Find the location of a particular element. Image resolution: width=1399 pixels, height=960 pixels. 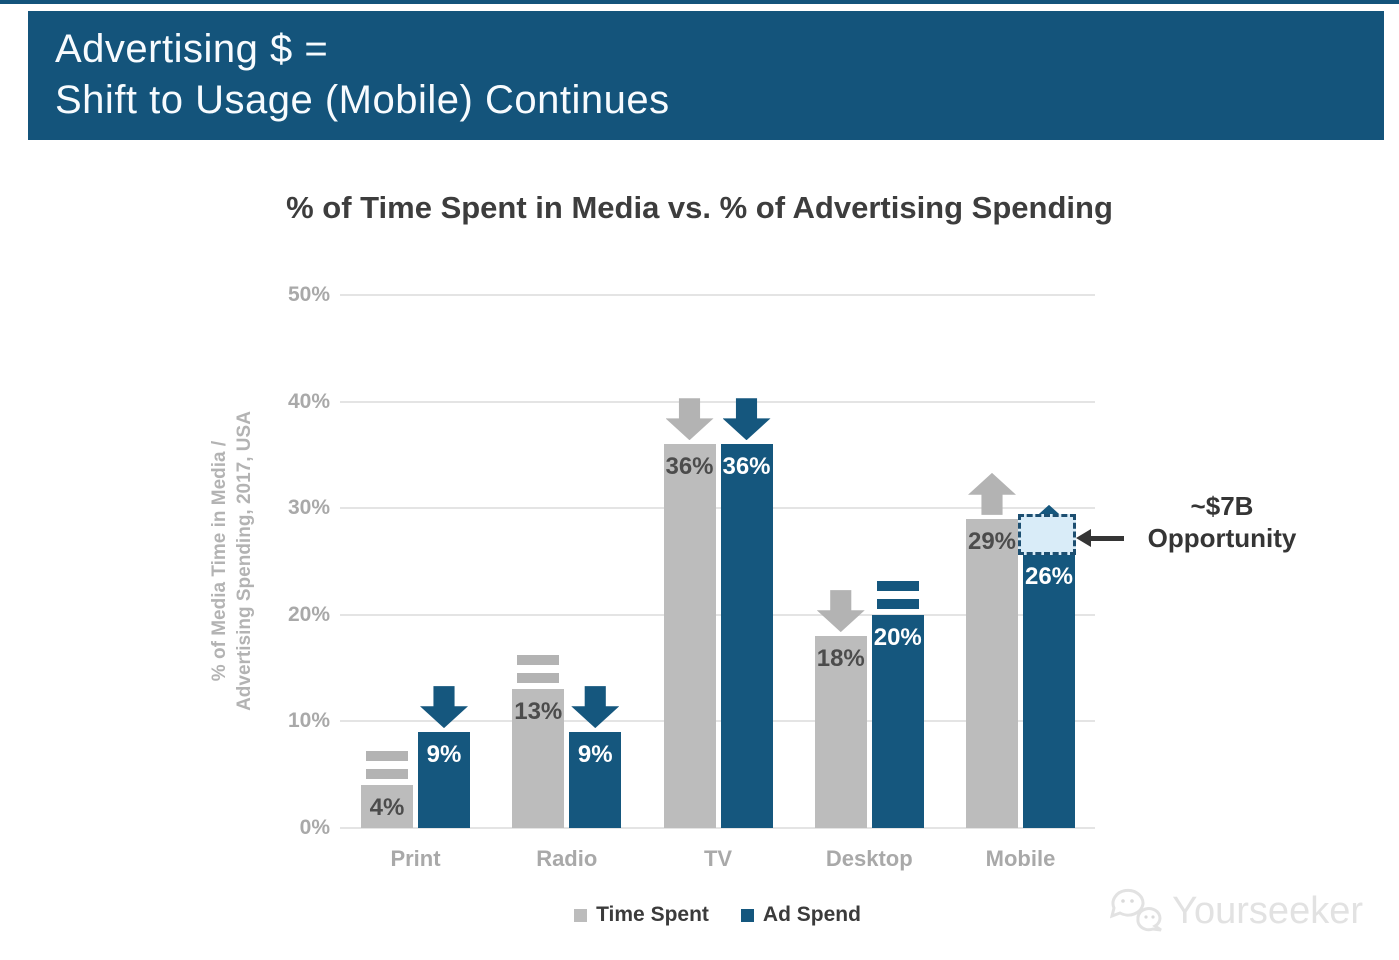

legend: Time Spent Ad Spend is located at coordinates (717, 915).